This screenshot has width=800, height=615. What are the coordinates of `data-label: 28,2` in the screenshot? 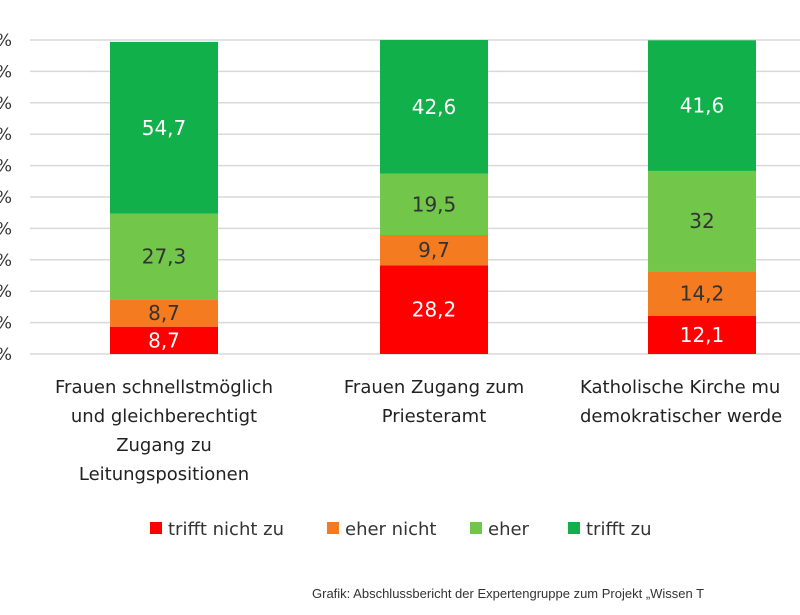 It's located at (434, 310).